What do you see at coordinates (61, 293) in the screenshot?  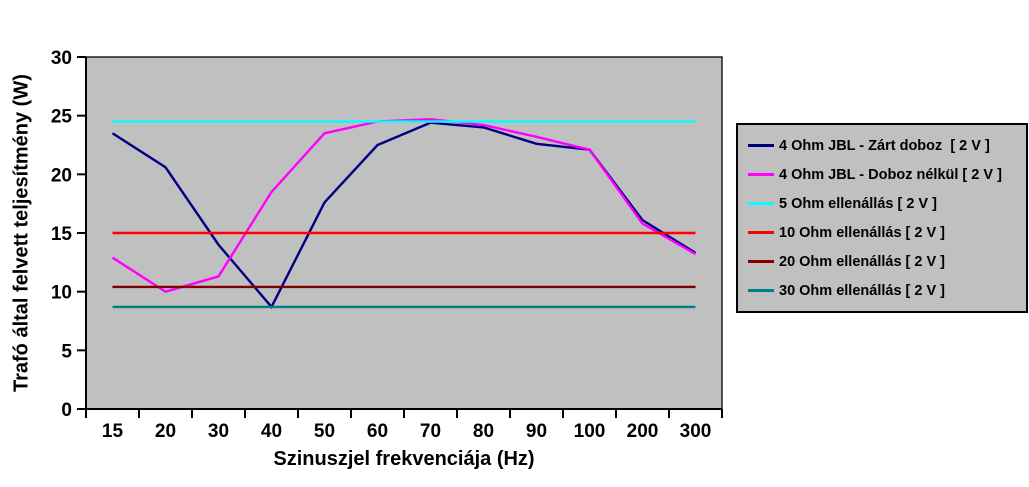 I see `y-tick-label: 10` at bounding box center [61, 293].